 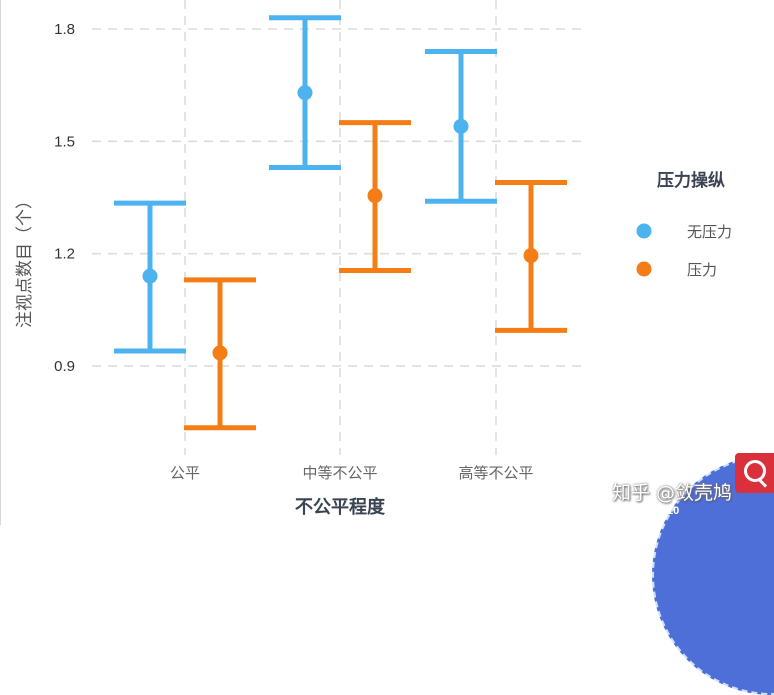 What do you see at coordinates (672, 493) in the screenshot?
I see `watermark-text: 知乎 @敛壳鸠` at bounding box center [672, 493].